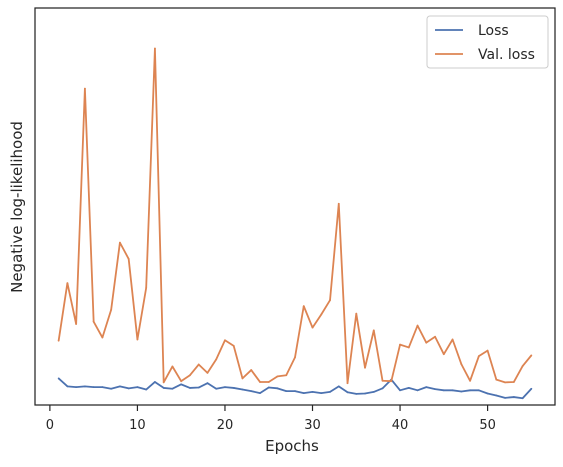 This screenshot has width=563, height=467. What do you see at coordinates (400, 425) in the screenshot?
I see `x-tick-label: 40` at bounding box center [400, 425].